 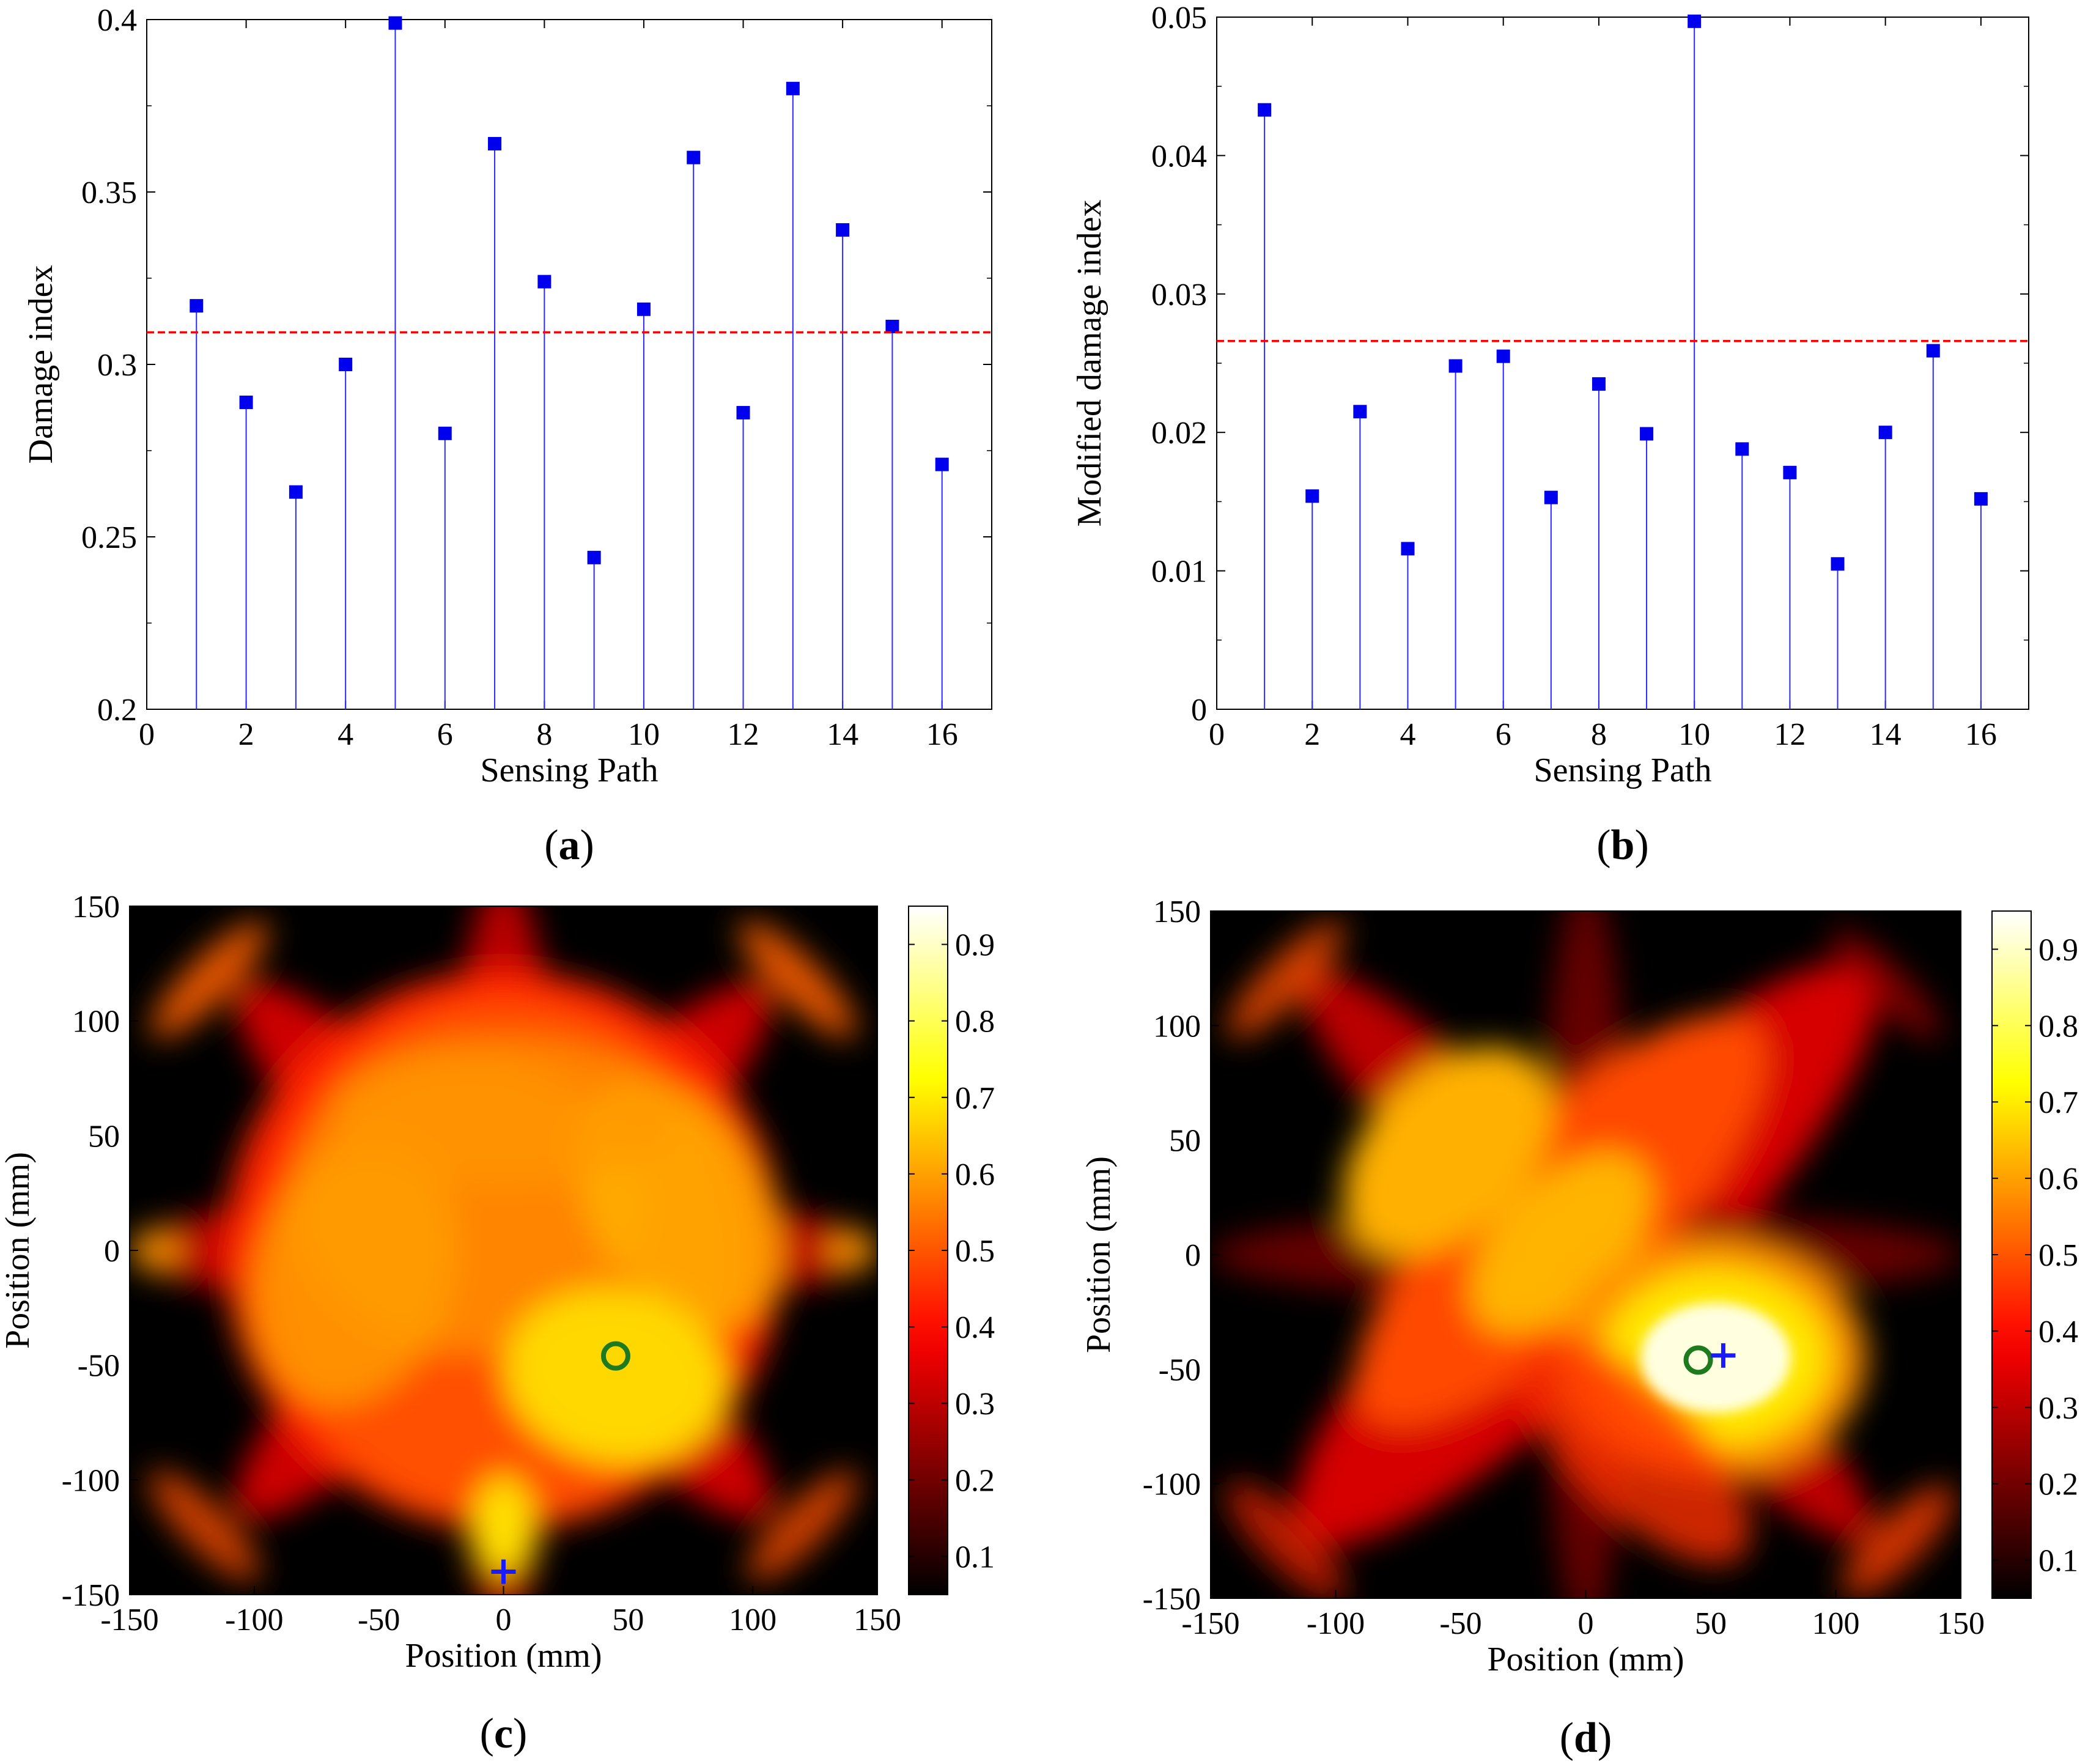 What do you see at coordinates (109, 192) in the screenshot?
I see `y-tick-label: 0.35` at bounding box center [109, 192].